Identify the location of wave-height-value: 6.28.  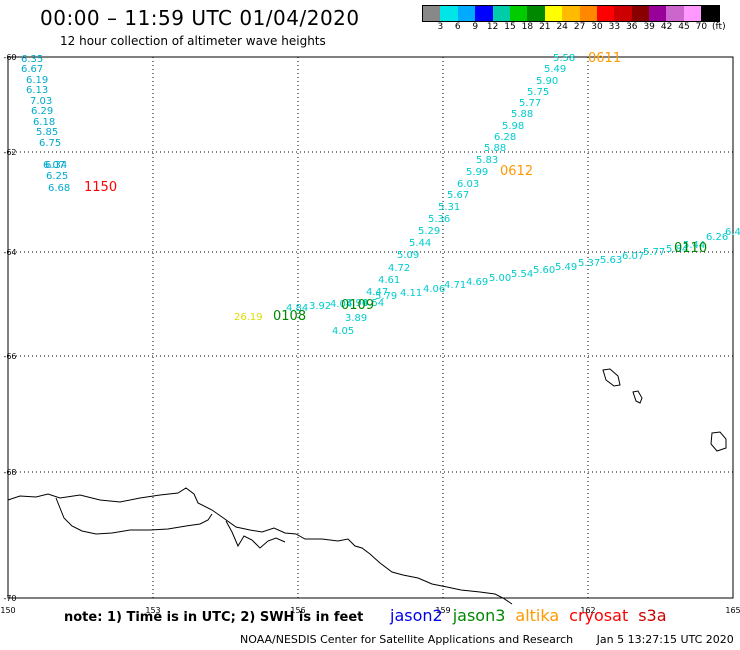
(505, 137).